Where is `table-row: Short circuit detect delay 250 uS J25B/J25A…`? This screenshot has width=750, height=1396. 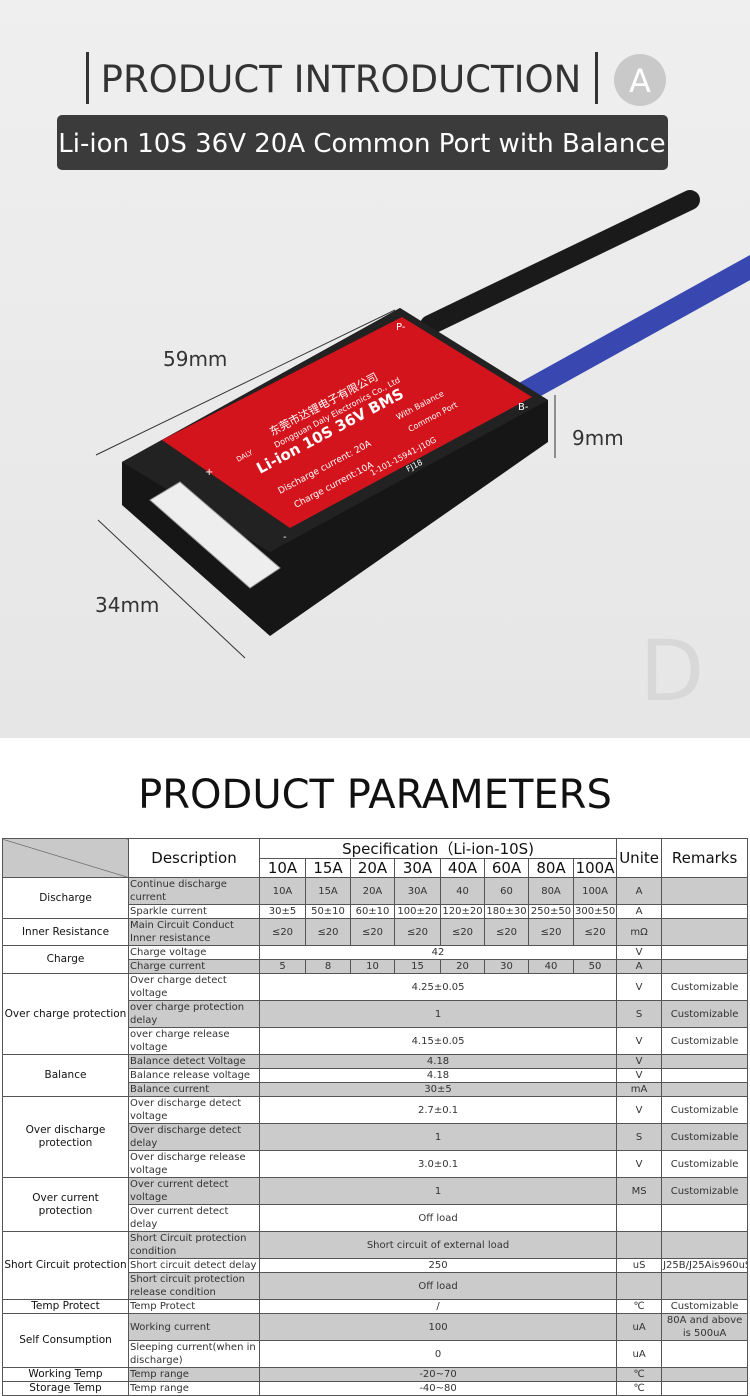
table-row: Short circuit detect delay 250 uS J25B/J25A… is located at coordinates (376, 1265).